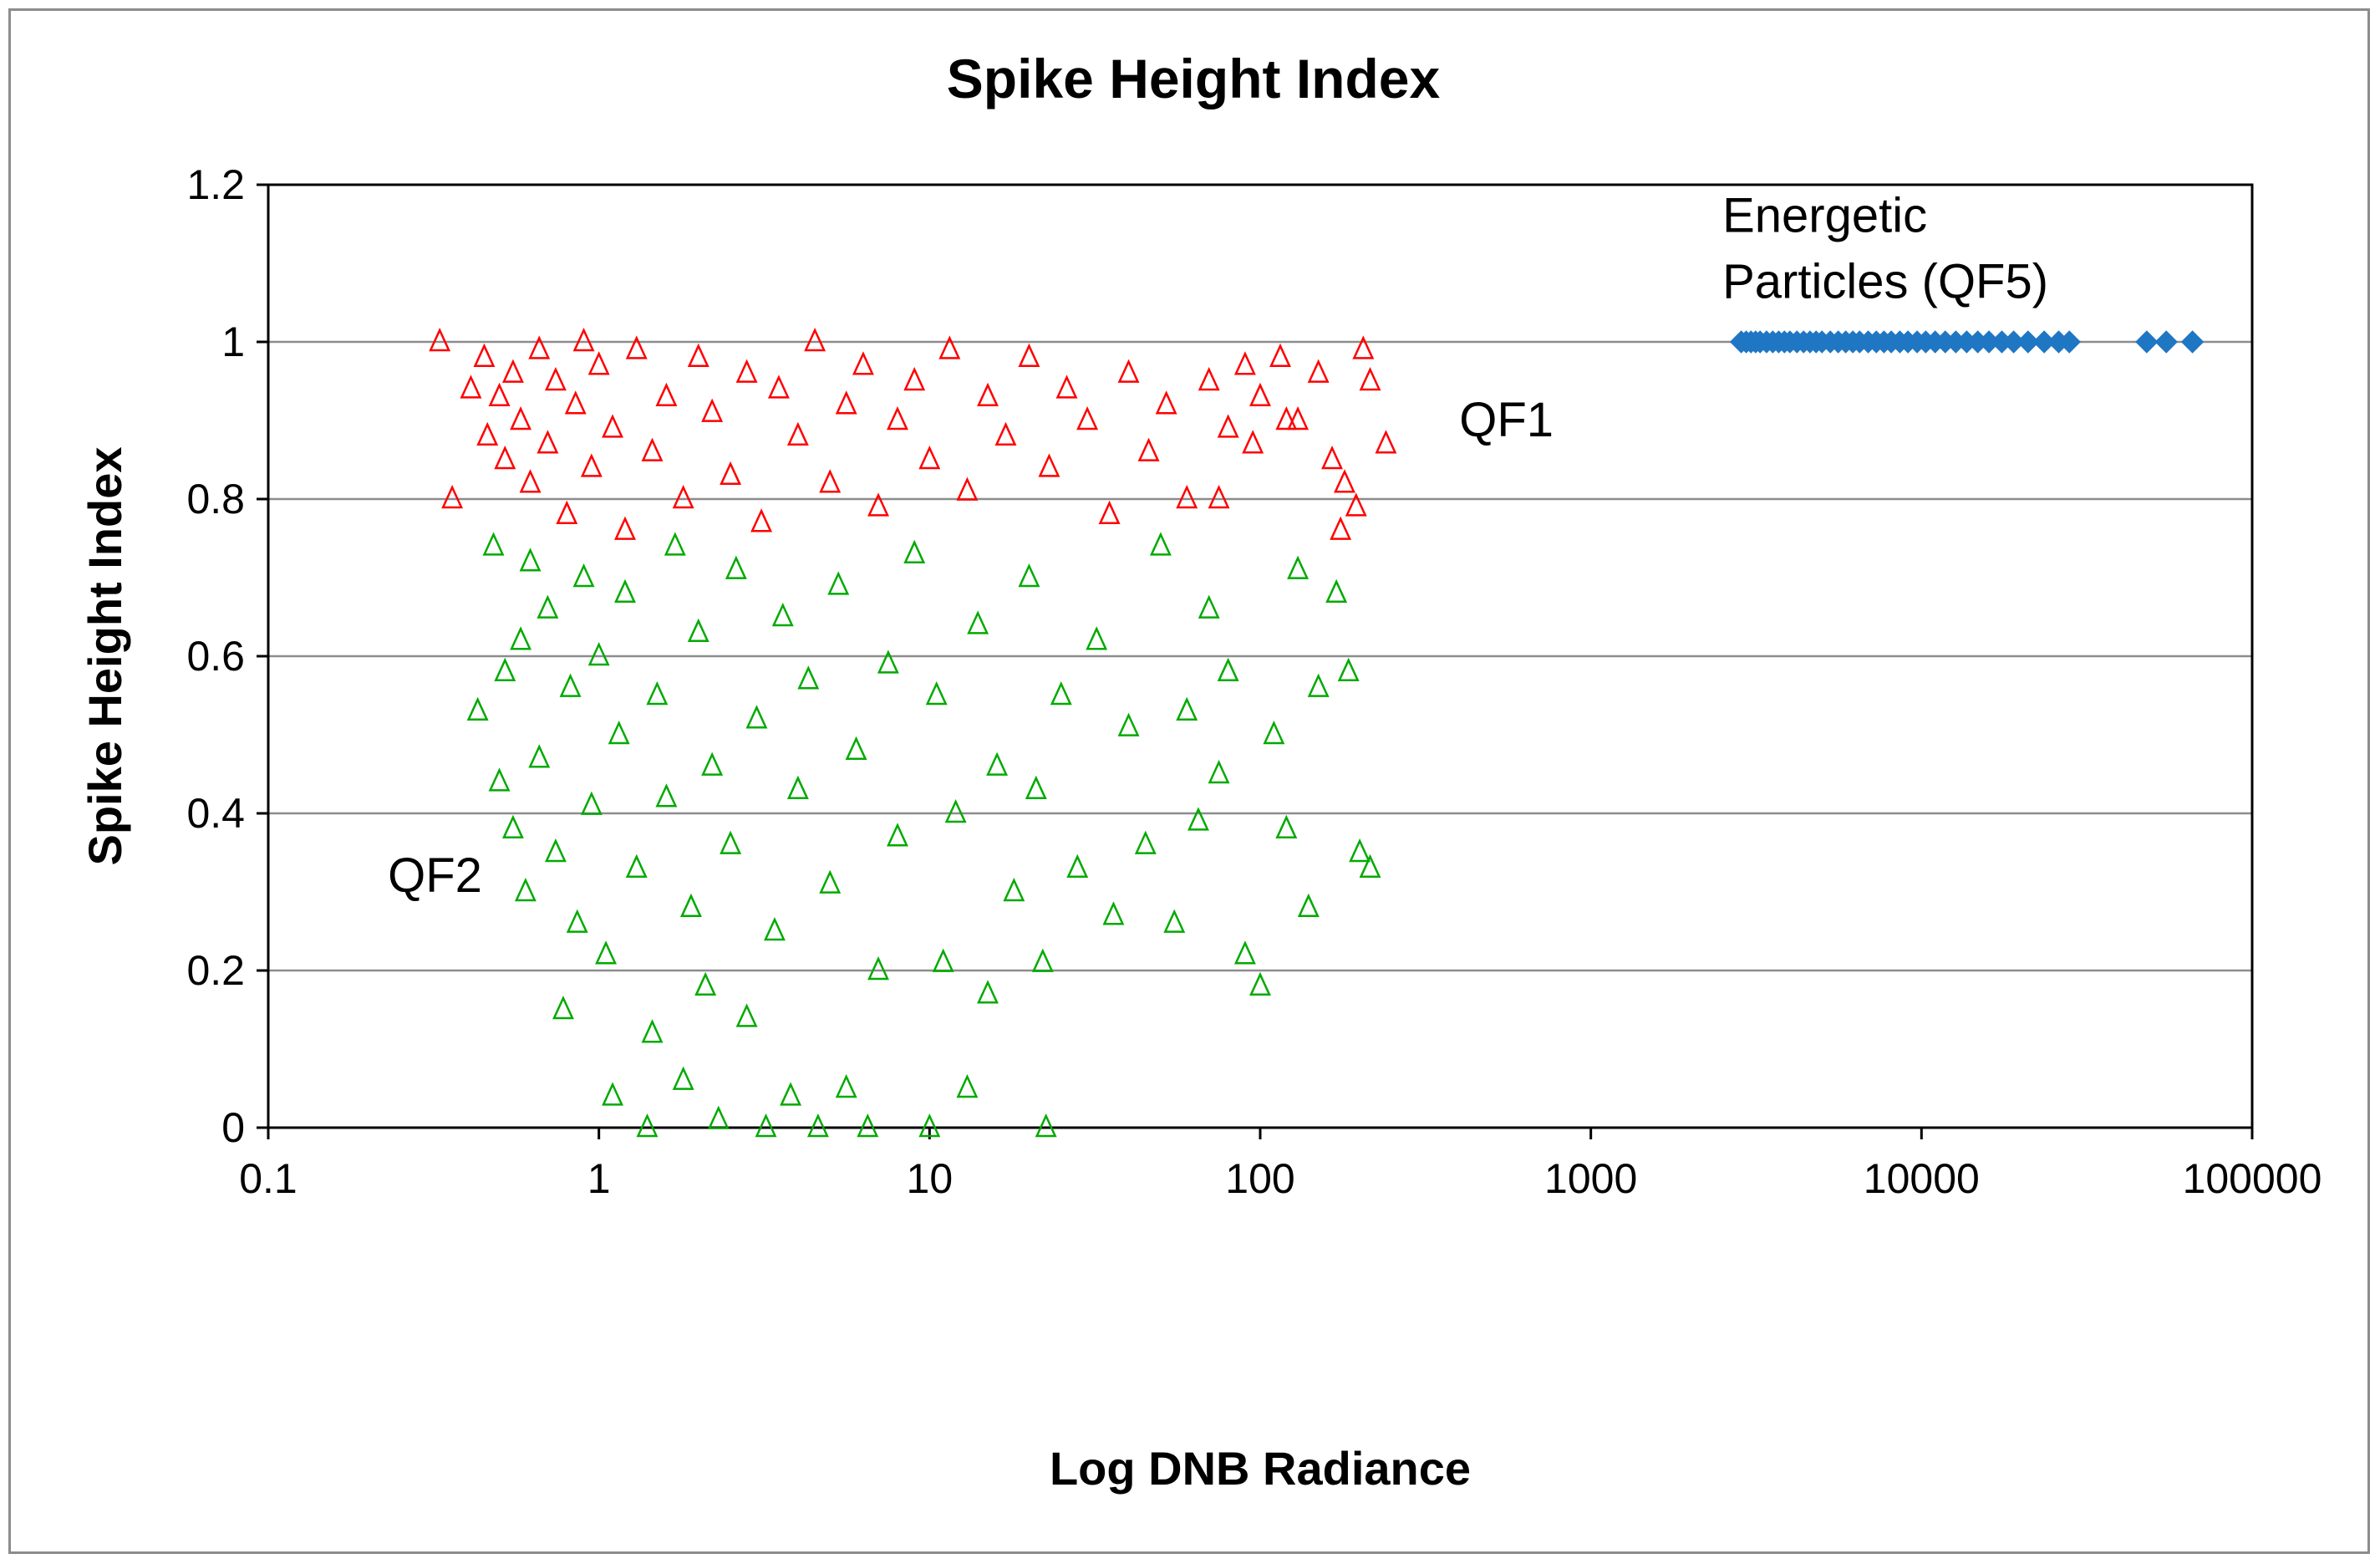 The width and height of the screenshot is (2380, 1564). What do you see at coordinates (1922, 1178) in the screenshot?
I see `x-tick-label: 10000` at bounding box center [1922, 1178].